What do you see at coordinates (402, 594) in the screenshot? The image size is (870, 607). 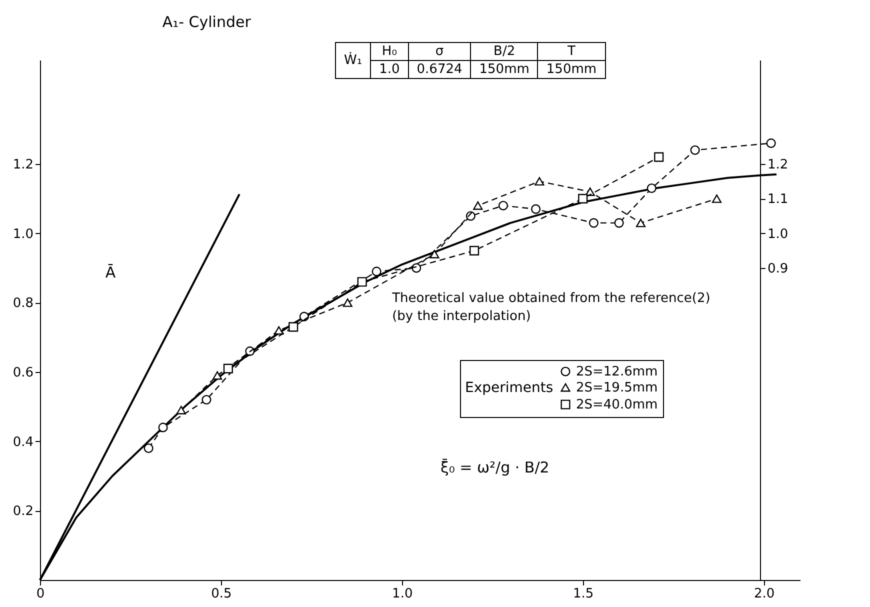 I see `x-tick-label: 1.0` at bounding box center [402, 594].